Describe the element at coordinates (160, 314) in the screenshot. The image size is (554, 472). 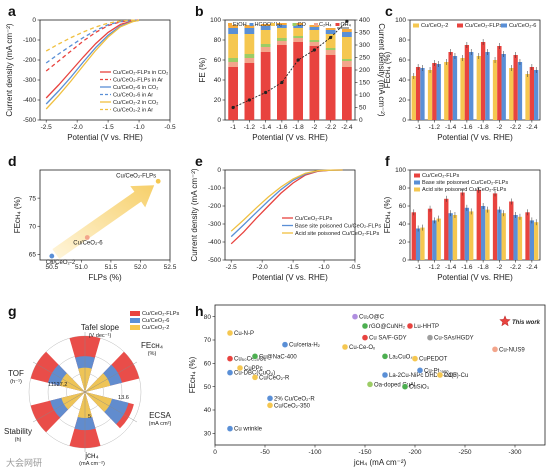
I see `legend-label-0: Cu/CeO₂-FLPs` at that location.